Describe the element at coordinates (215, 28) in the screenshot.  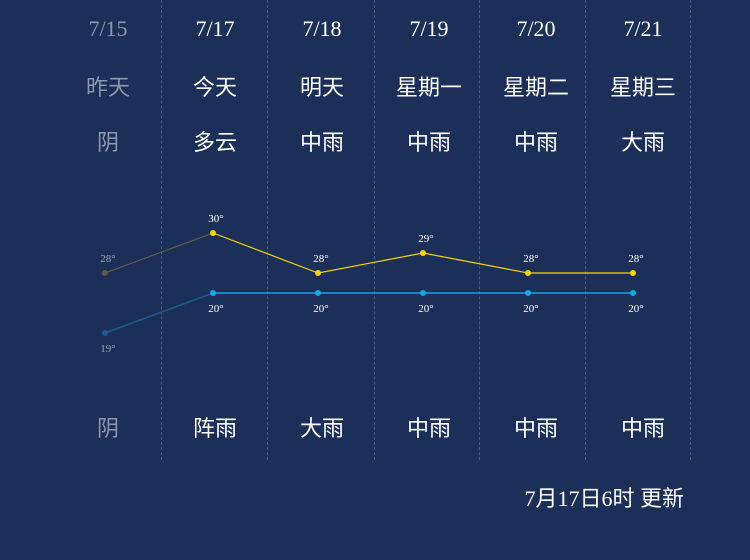
I see `date-label: 7/17` at that location.